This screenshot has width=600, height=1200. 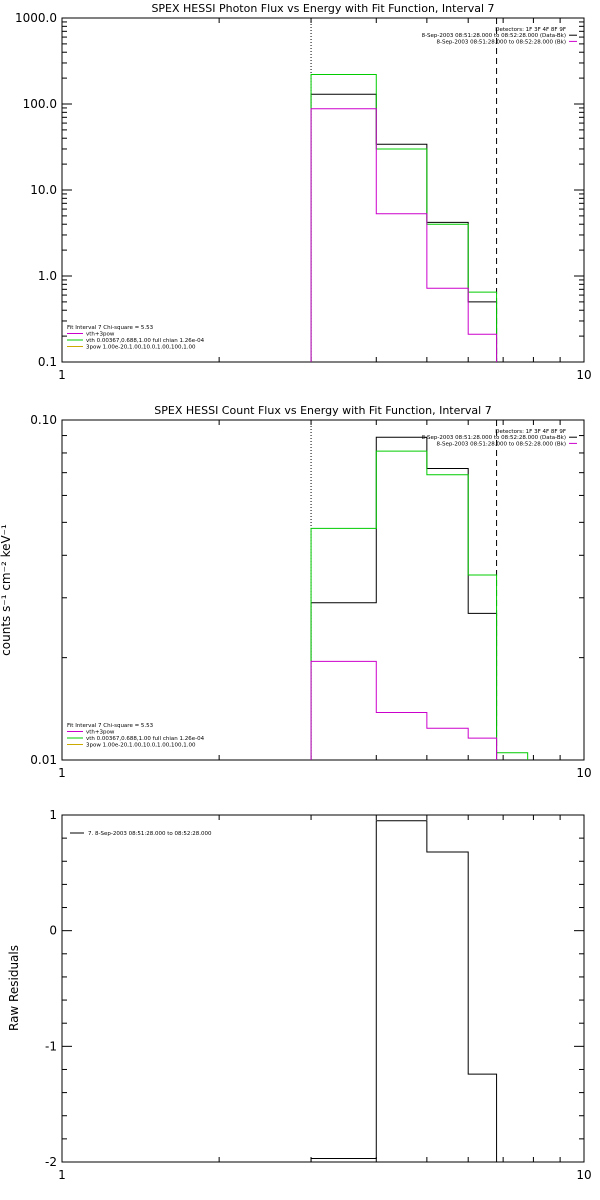 I want to click on y-tick-label: 0.10, so click(x=43, y=420).